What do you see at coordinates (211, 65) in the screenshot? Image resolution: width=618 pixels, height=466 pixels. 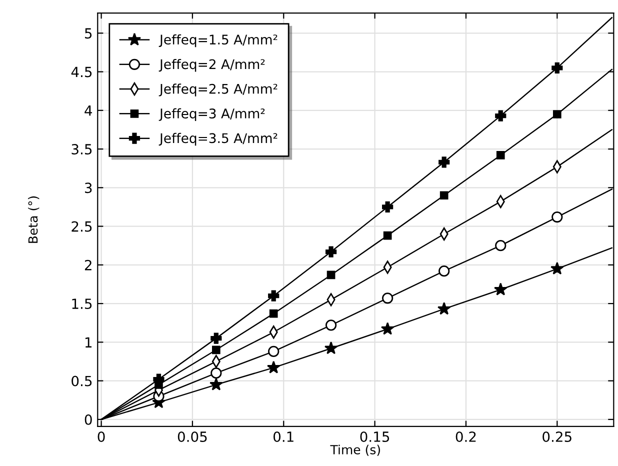 I see `legend-label: Jeffeq=2 A/mm²` at bounding box center [211, 65].